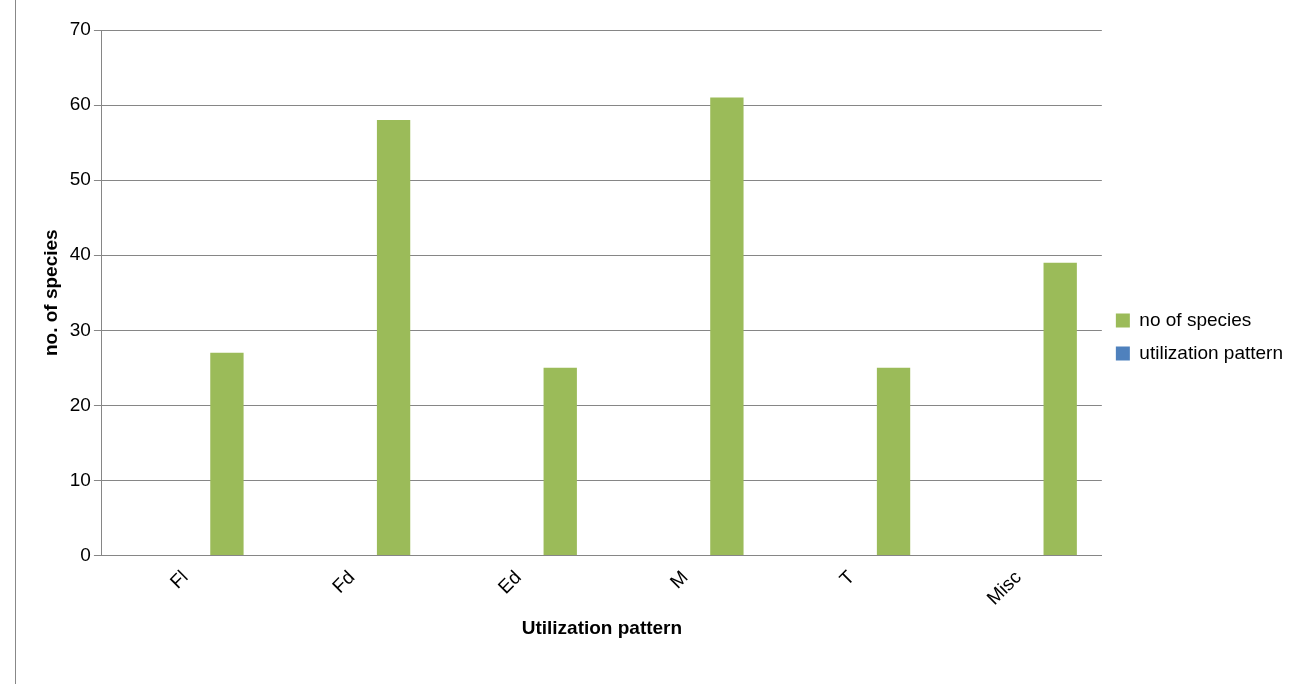 Image resolution: width=1302 pixels, height=684 pixels. What do you see at coordinates (1004, 587) in the screenshot?
I see `x-tick-label: Misc` at bounding box center [1004, 587].